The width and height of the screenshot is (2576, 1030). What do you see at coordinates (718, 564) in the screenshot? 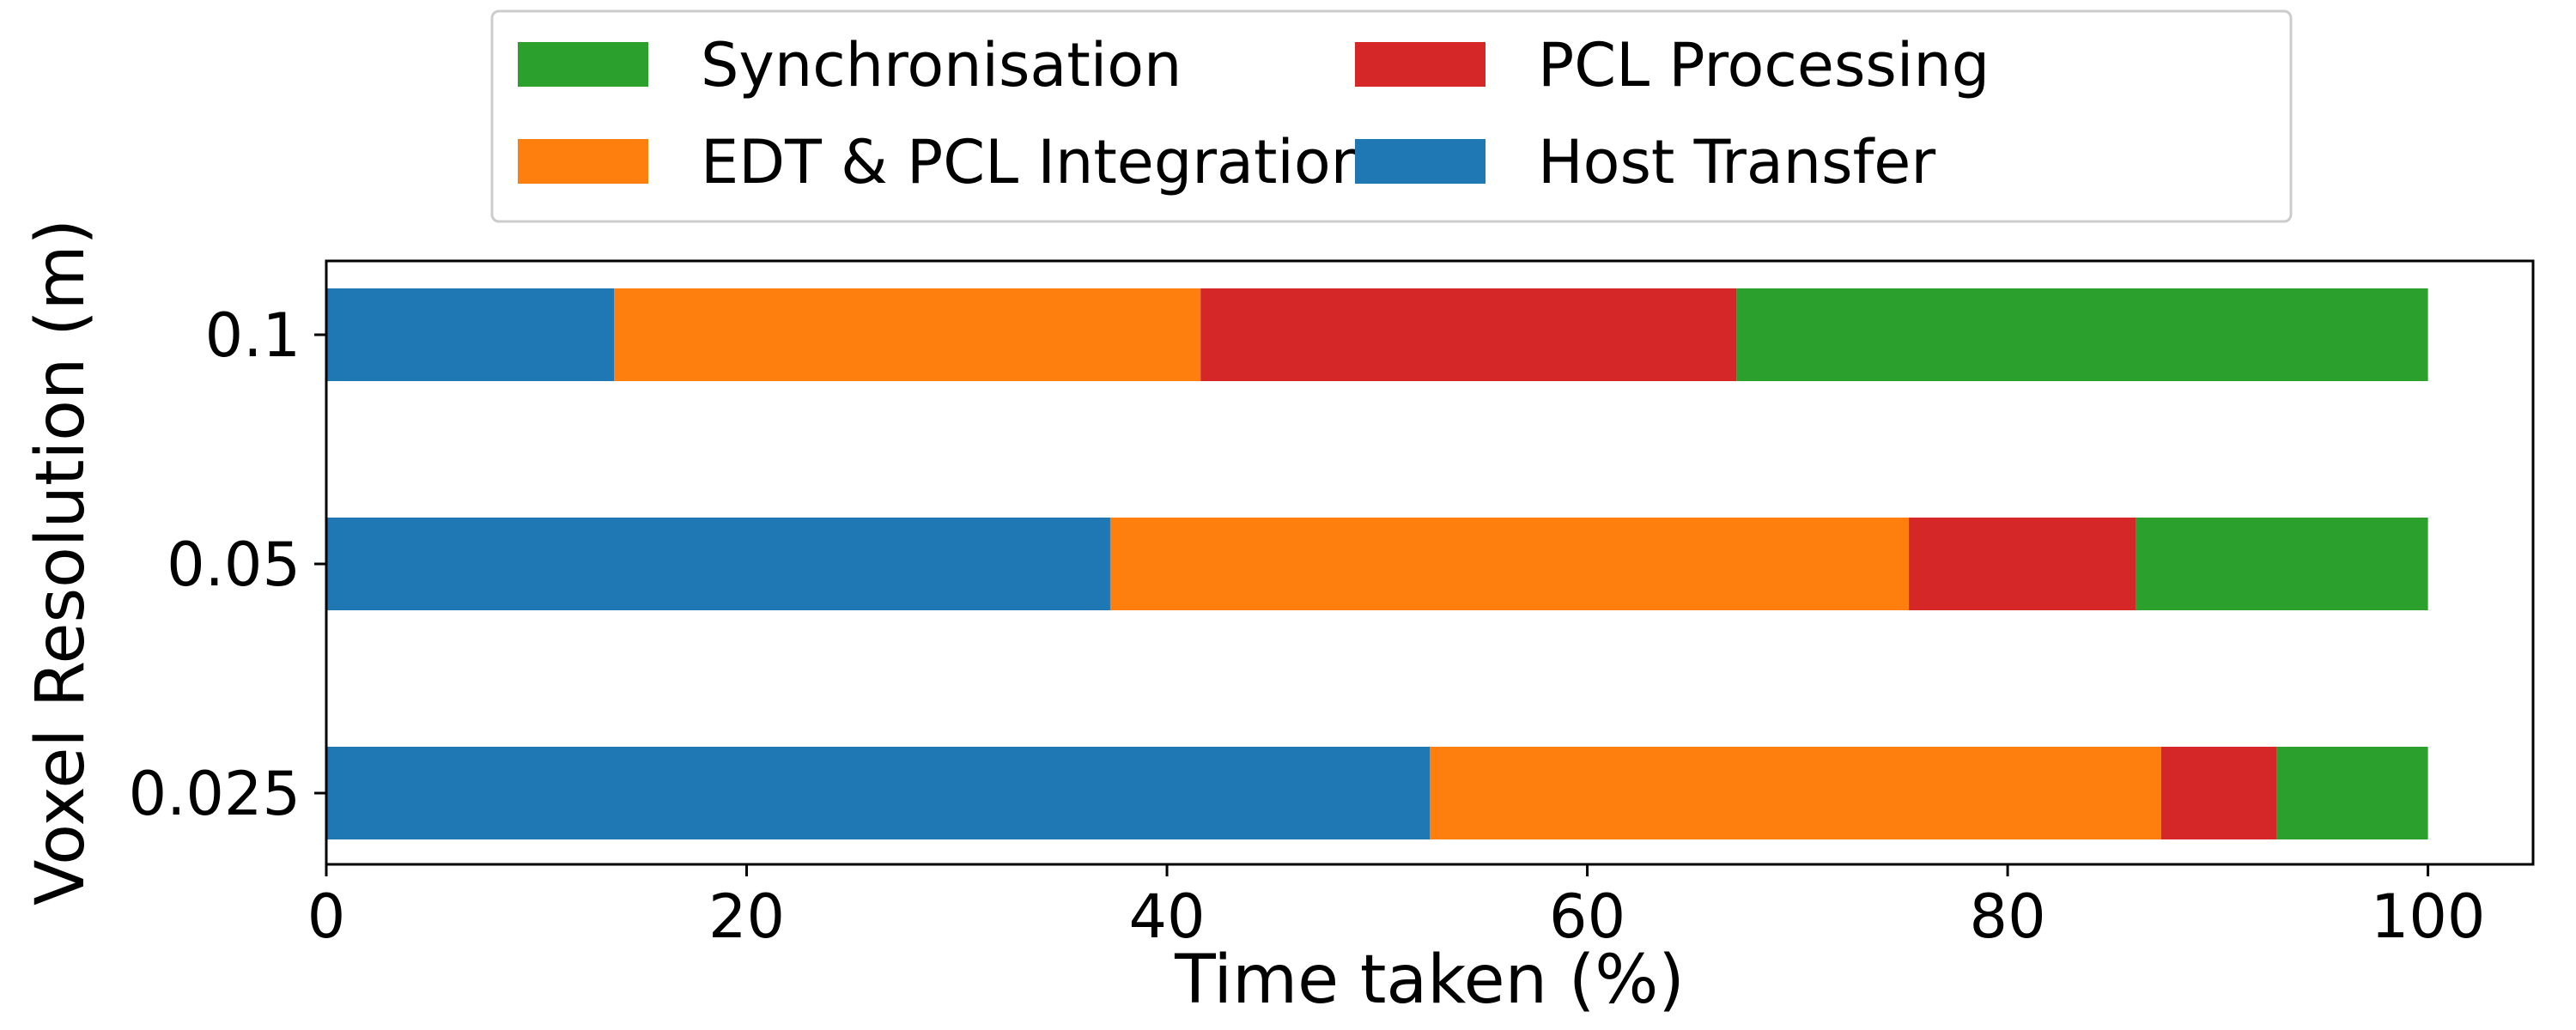
I see `bar-segment-0.05-host-transfer` at bounding box center [718, 564].